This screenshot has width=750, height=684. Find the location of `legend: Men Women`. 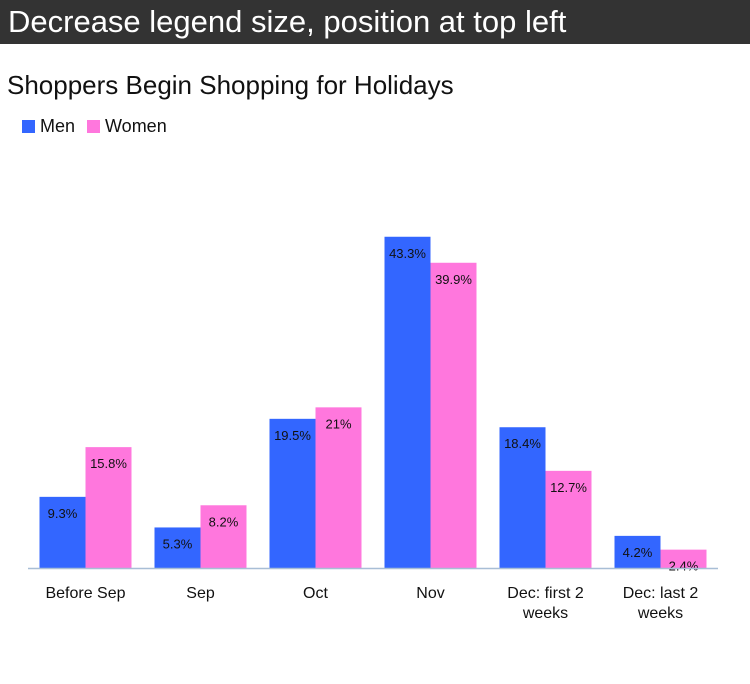

legend: Men Women is located at coordinates (100, 126).